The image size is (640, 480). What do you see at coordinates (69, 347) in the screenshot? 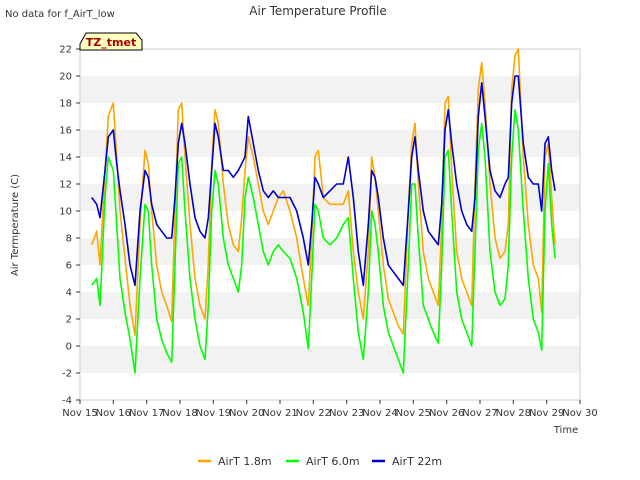
I see `y-tick-label: 0` at bounding box center [69, 347].